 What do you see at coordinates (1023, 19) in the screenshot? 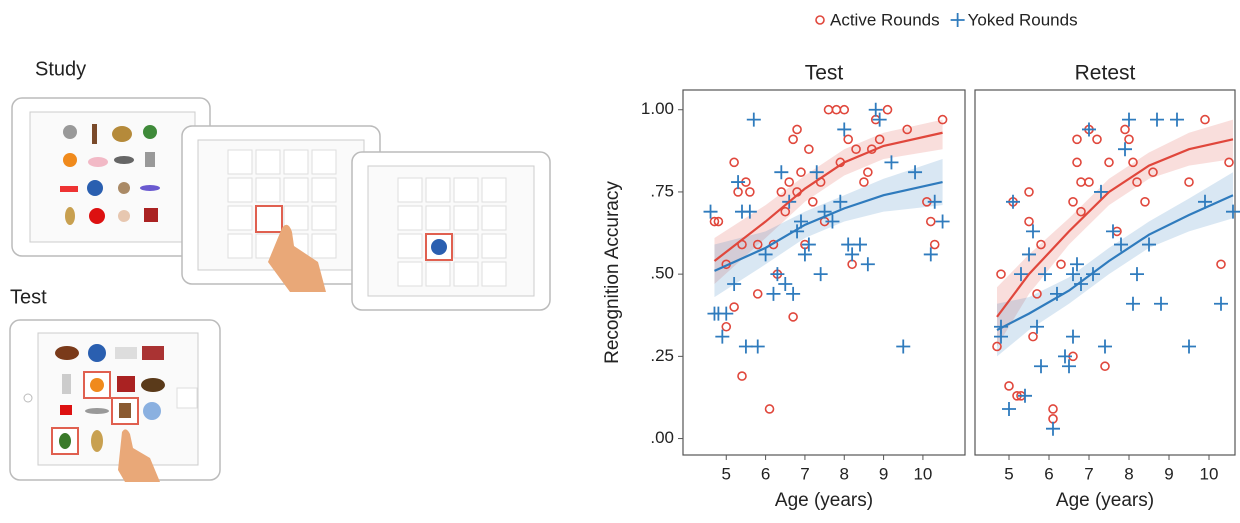
I see `legend-label: Yoked Rounds` at bounding box center [1023, 19].